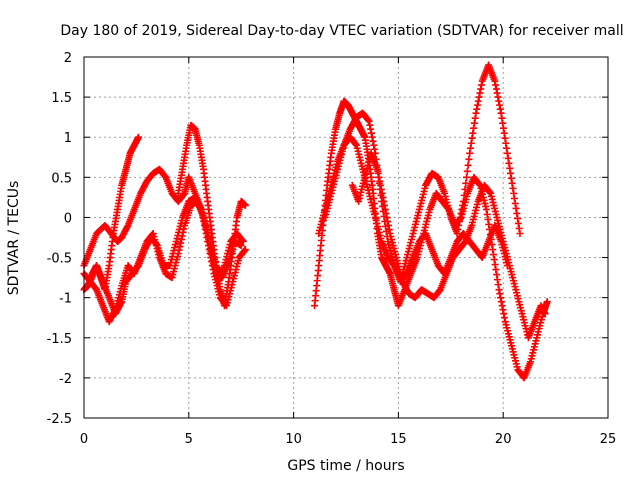  I want to click on x-axis-label: GPS time / hours, so click(345, 466).